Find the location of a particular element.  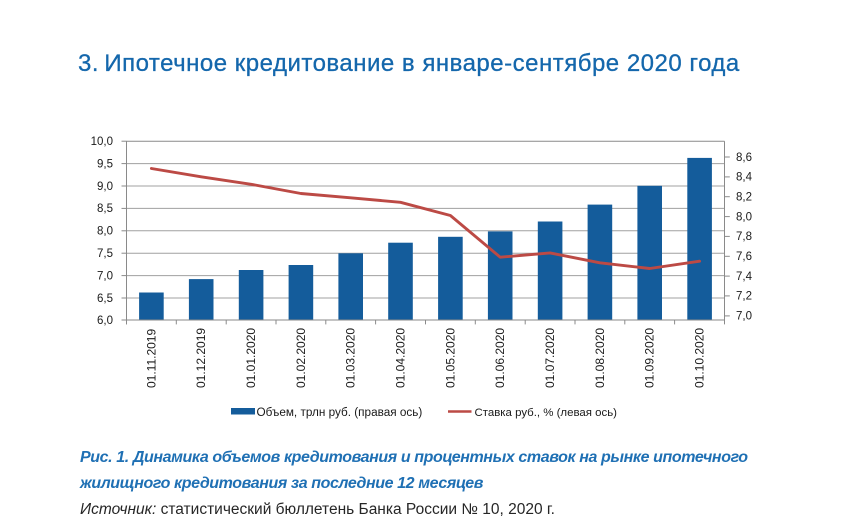

svg-text: 6,0 is located at coordinates (105, 321).